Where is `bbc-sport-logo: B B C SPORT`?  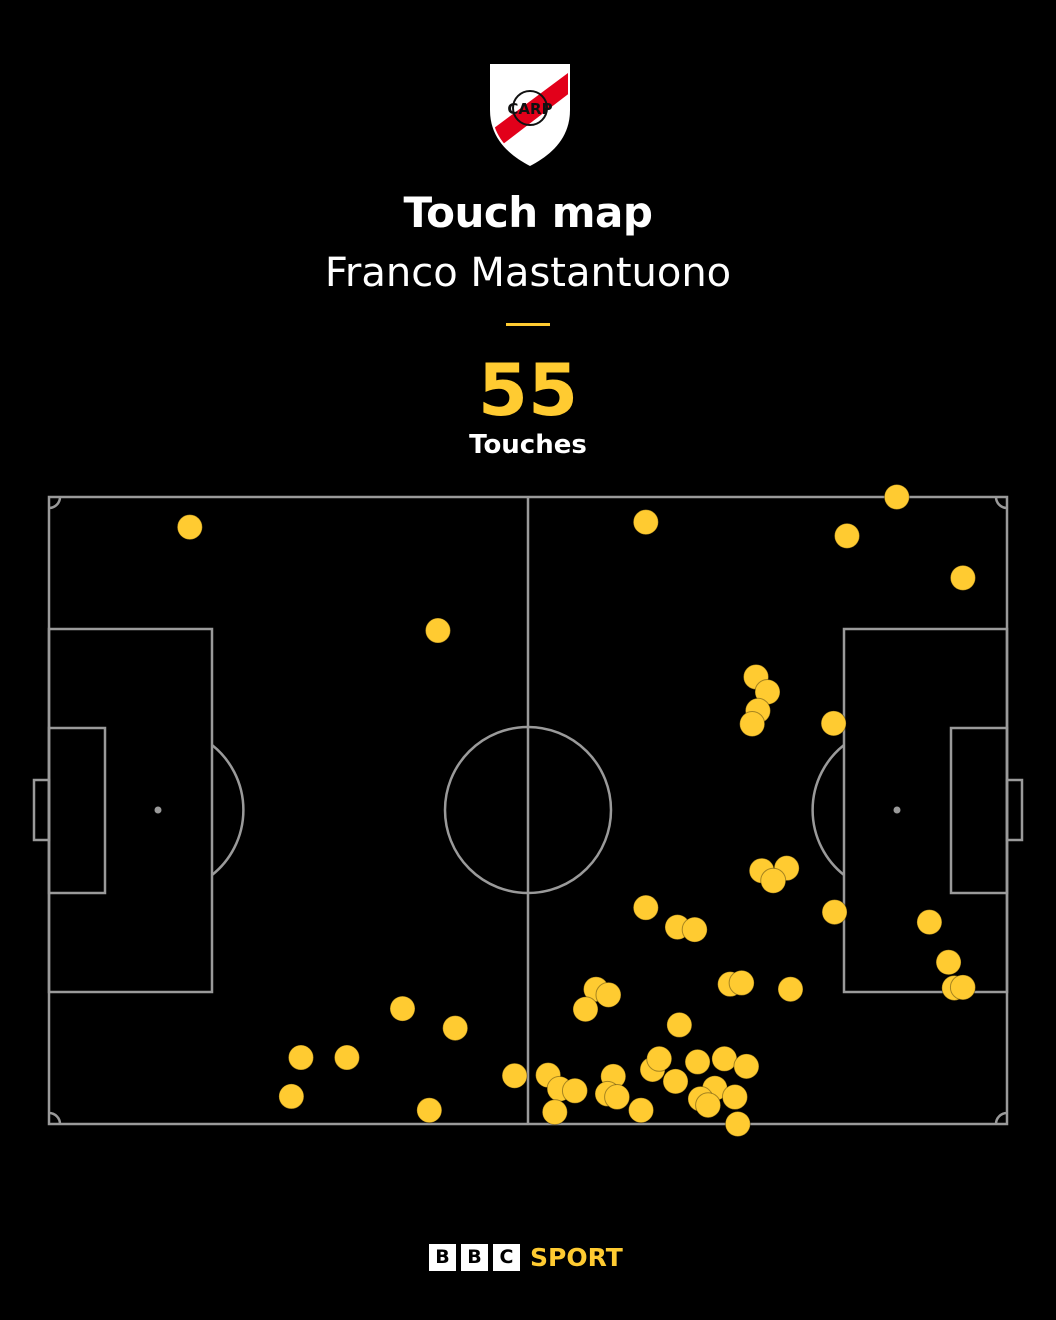
bbc-sport-logo: B B C SPORT is located at coordinates (526, 1257).